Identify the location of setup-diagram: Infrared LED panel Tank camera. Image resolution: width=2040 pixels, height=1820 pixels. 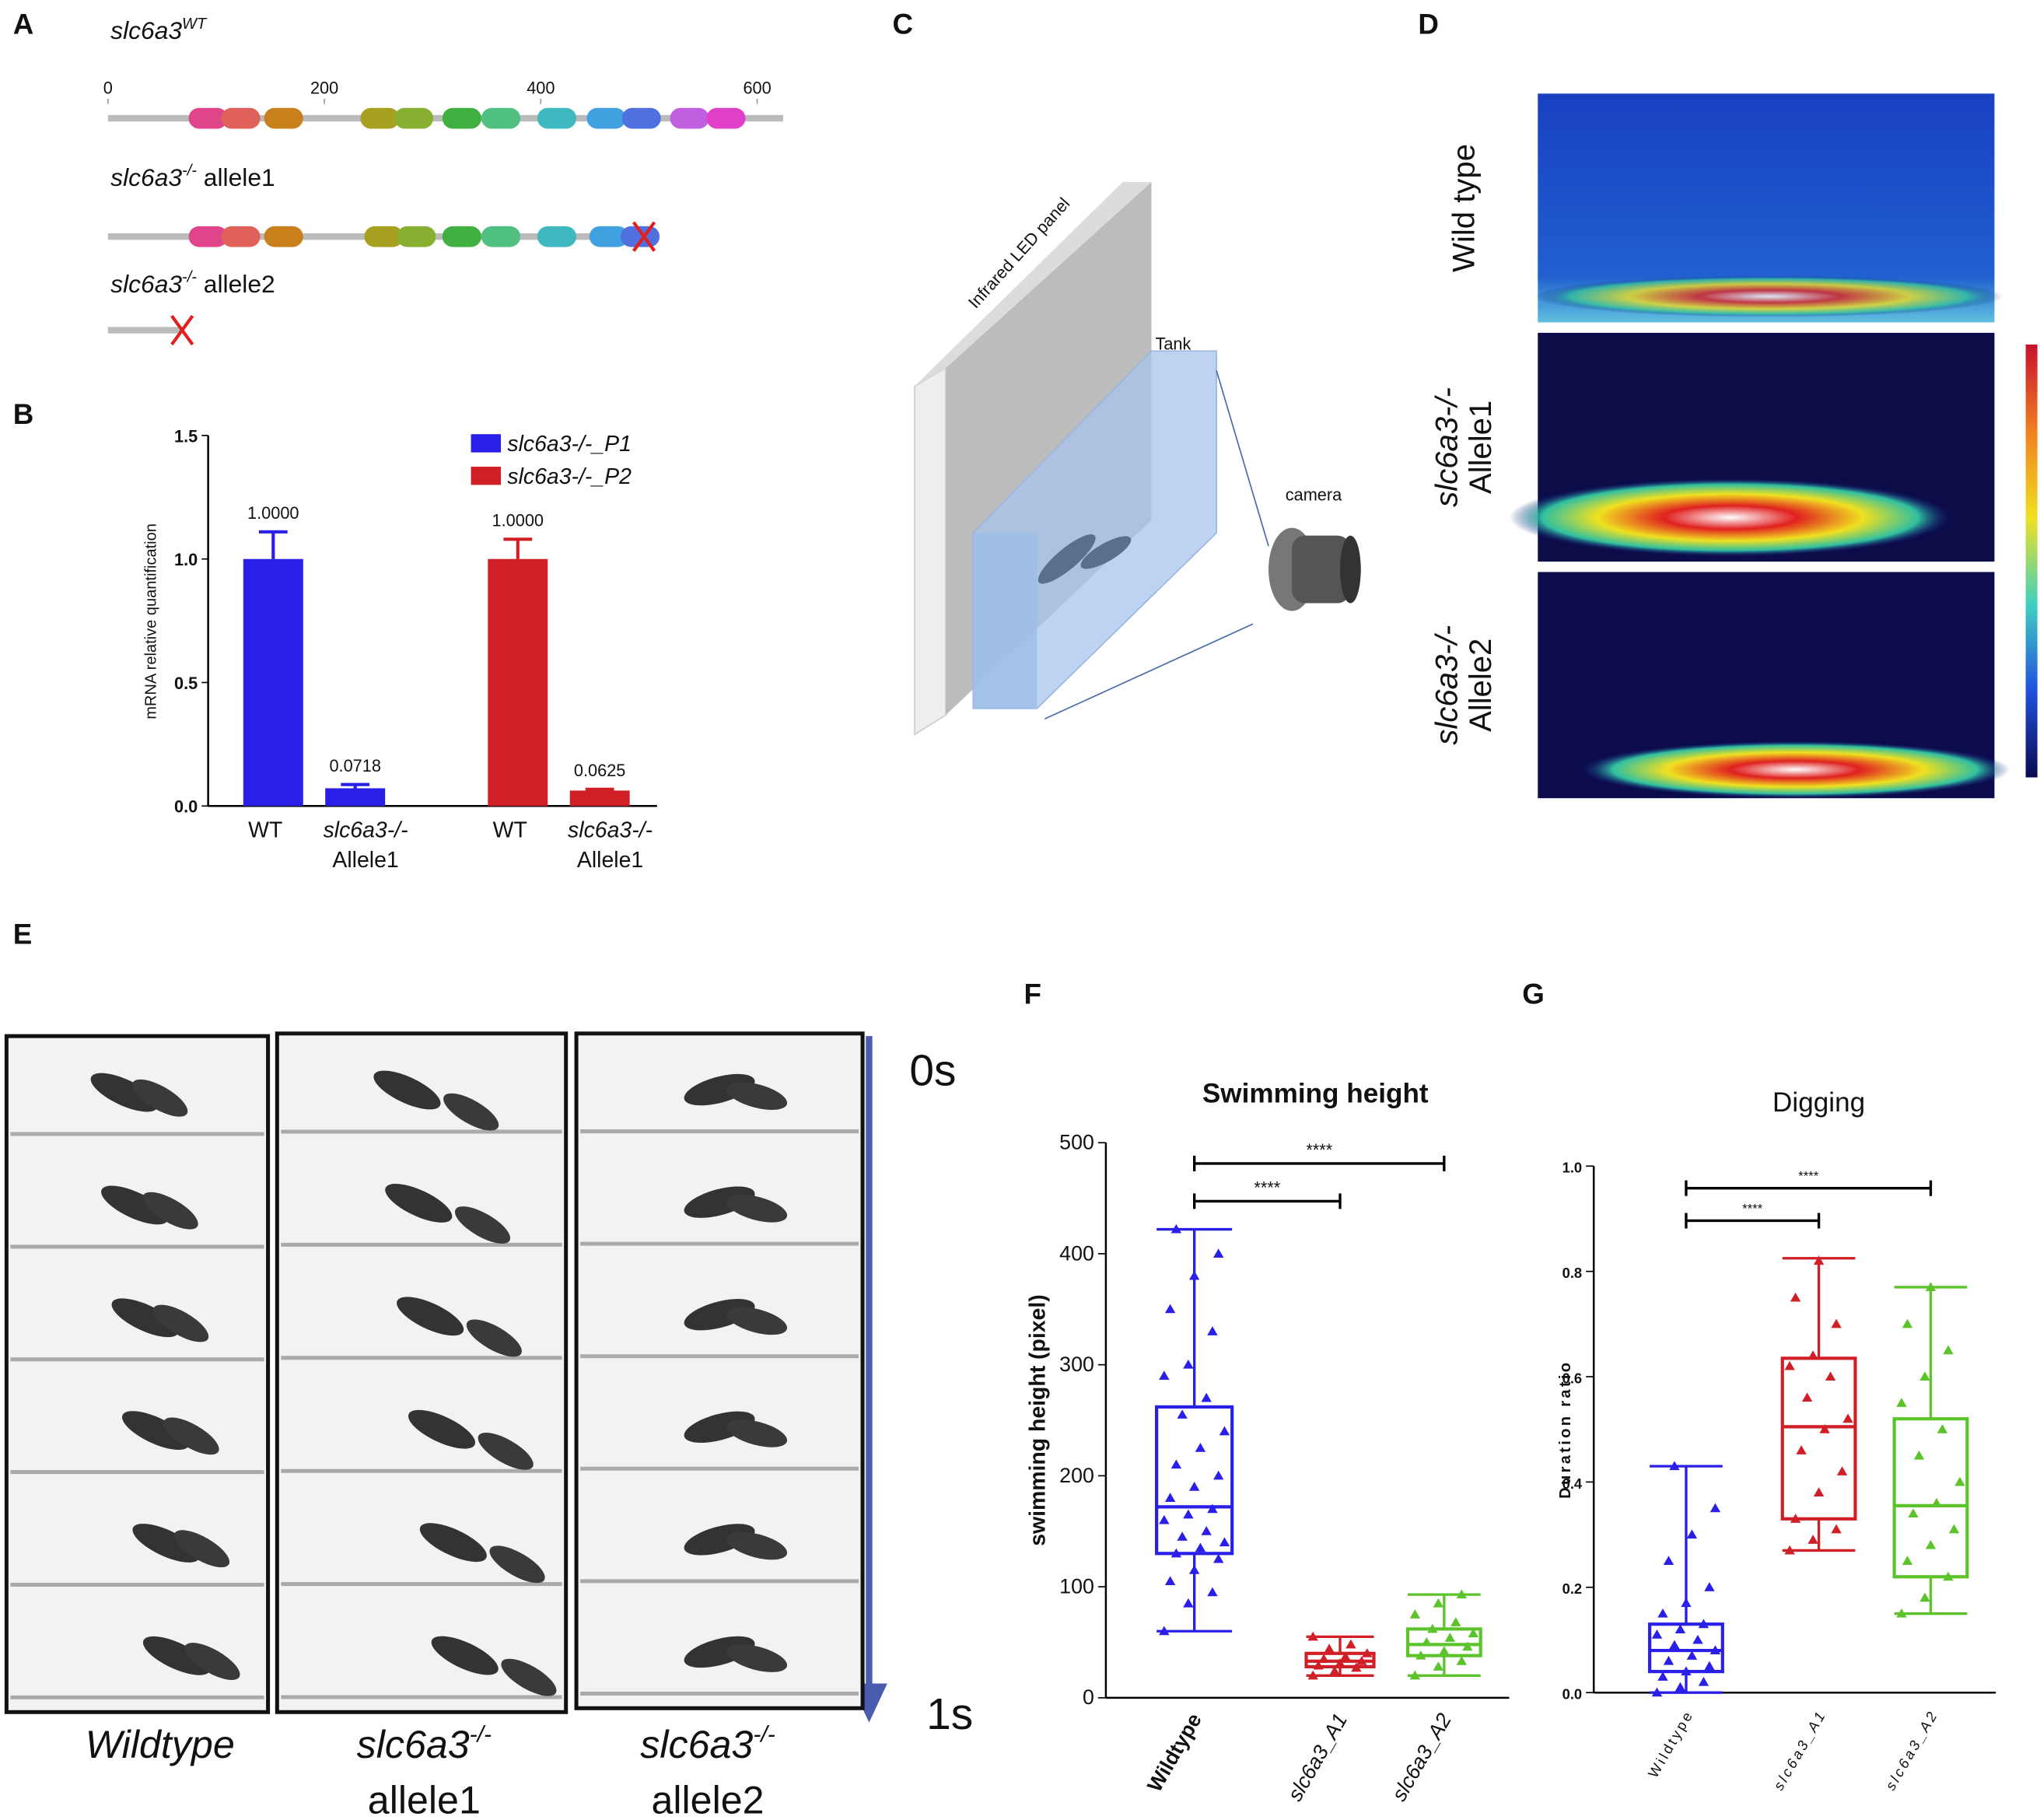
(1137, 459).